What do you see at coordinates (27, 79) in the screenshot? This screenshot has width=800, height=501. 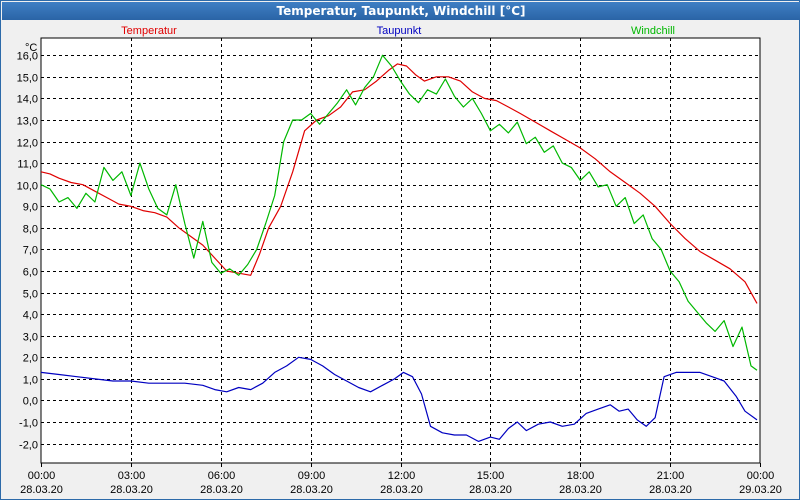 I see `y-tick-label: 15,0` at bounding box center [27, 79].